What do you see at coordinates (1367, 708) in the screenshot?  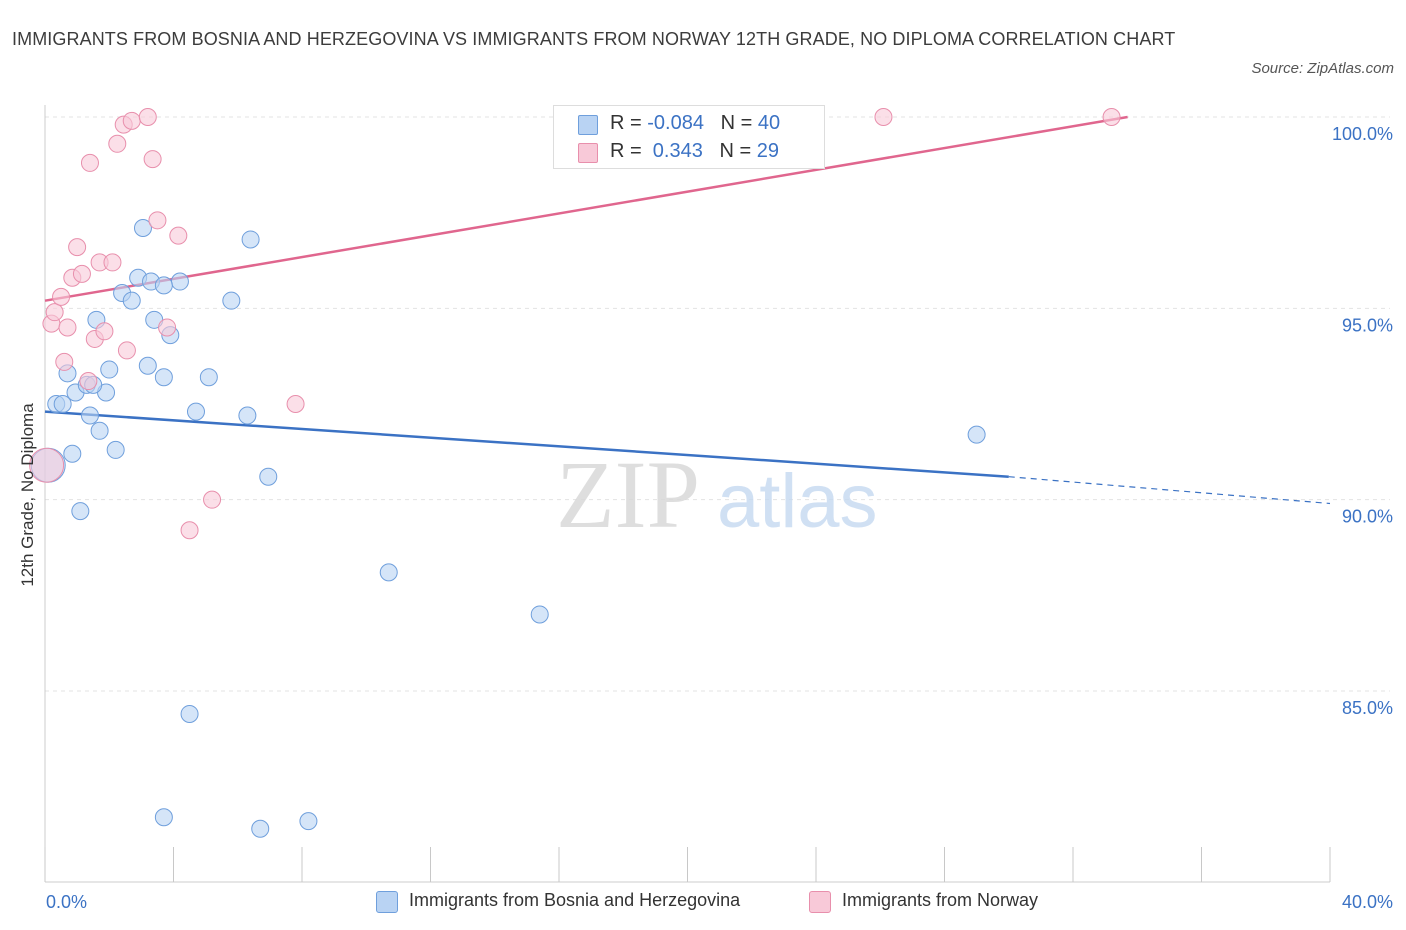 I see `y-tick-label: 85.0%` at bounding box center [1367, 708].